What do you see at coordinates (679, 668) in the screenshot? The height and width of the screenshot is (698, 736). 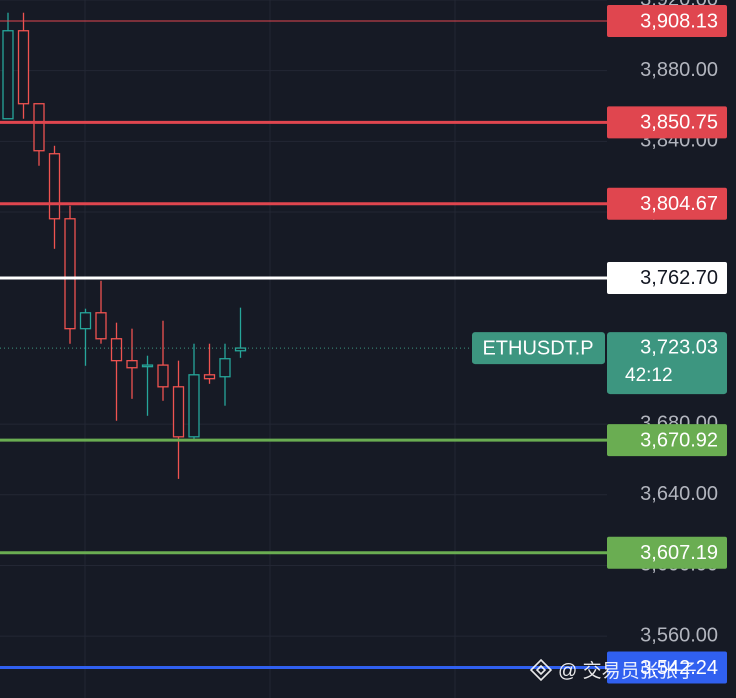 I see `level-tag: 3,542.24` at bounding box center [679, 668].